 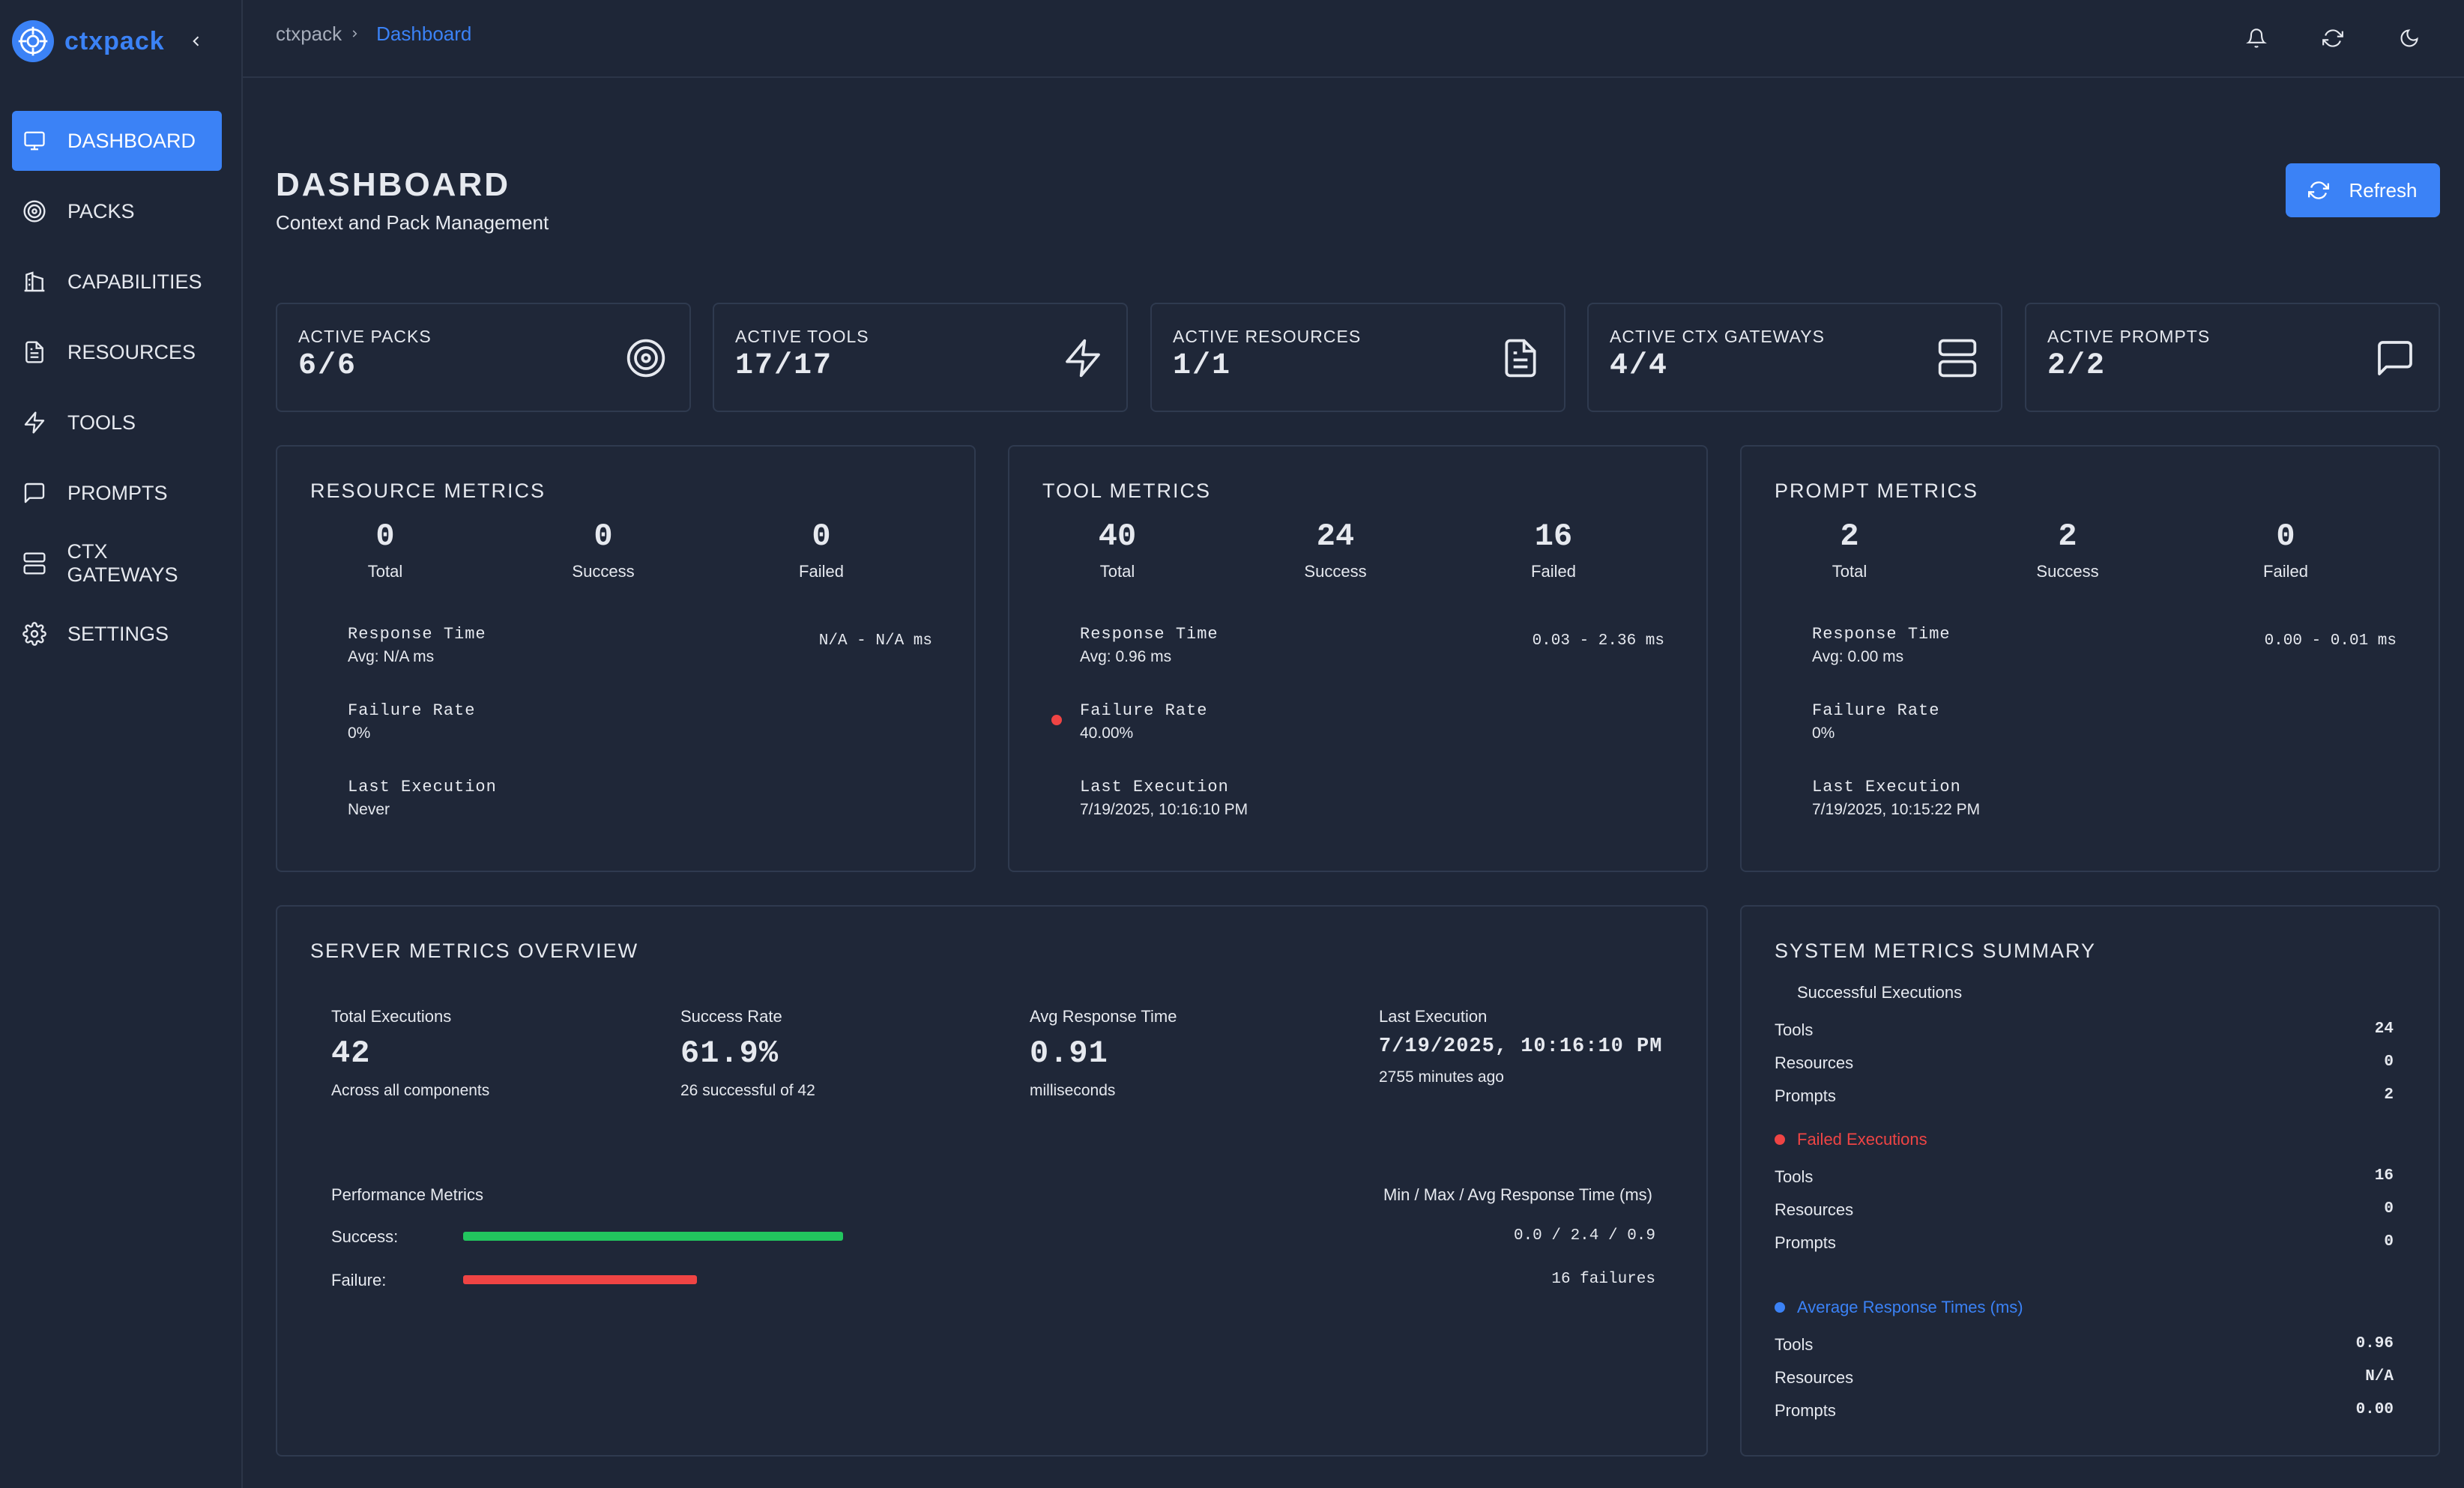 What do you see at coordinates (1103, 1053) in the screenshot?
I see `avg-response-time-stat: Avg Response Time 0.91 milliseconds` at bounding box center [1103, 1053].